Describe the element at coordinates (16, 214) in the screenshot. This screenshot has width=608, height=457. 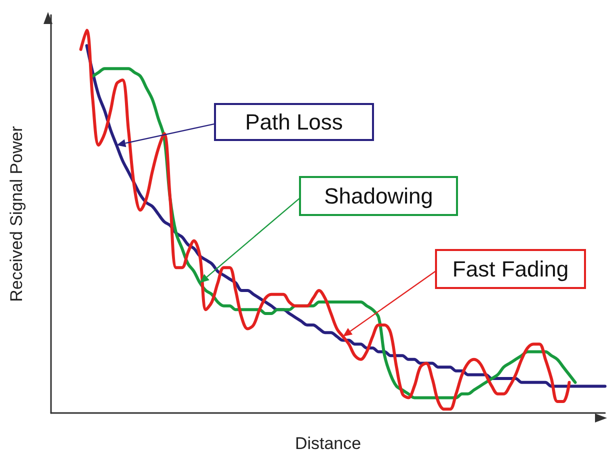
I see `y-axis-title: Received Signal Power` at that location.